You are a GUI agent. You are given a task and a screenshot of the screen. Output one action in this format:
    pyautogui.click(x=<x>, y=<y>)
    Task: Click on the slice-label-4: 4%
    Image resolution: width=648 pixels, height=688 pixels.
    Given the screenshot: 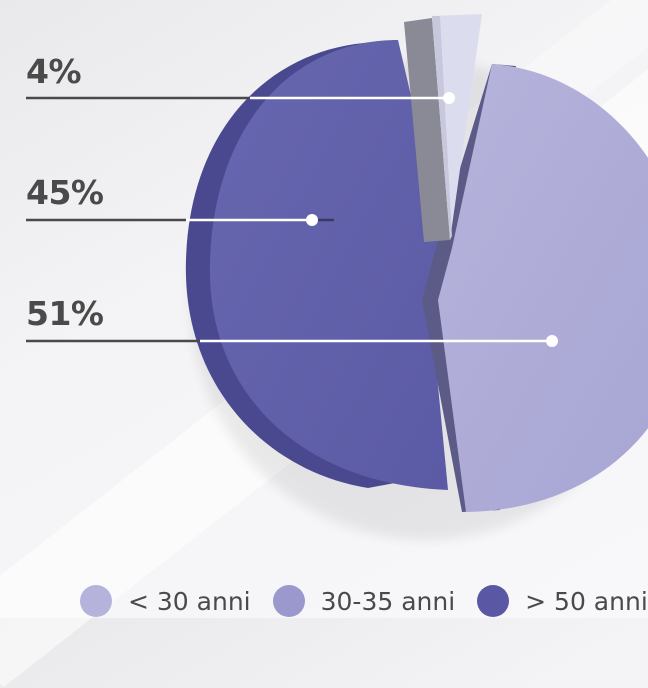 What is the action you would take?
    pyautogui.click(x=54, y=71)
    